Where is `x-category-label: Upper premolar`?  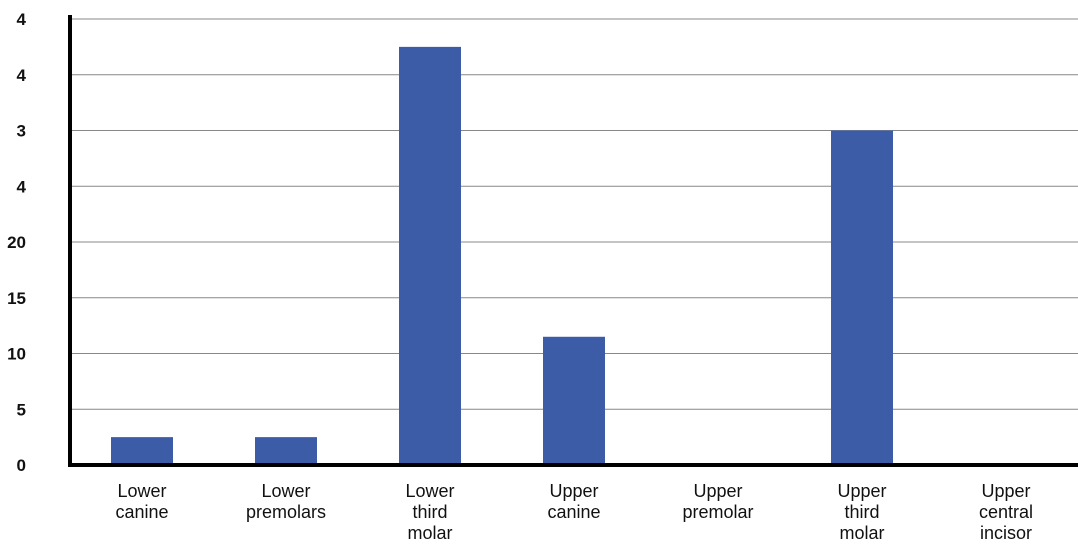
x-category-label: Upper premolar is located at coordinates (717, 501).